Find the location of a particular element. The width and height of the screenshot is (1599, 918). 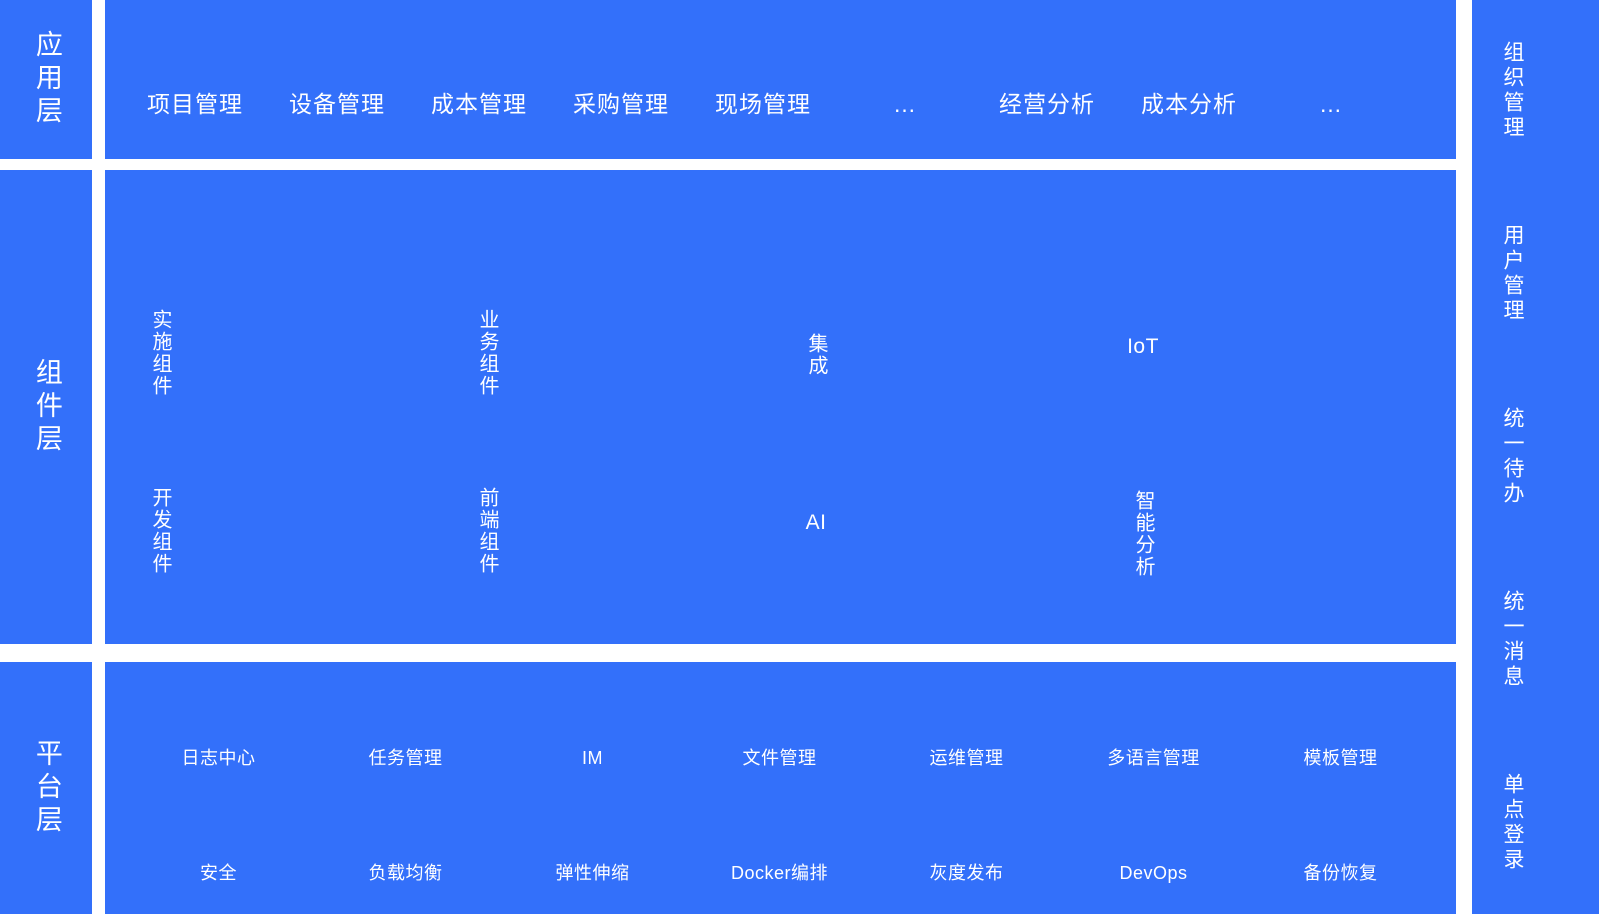

application-layer-rail: 应用层 is located at coordinates (46, 79).